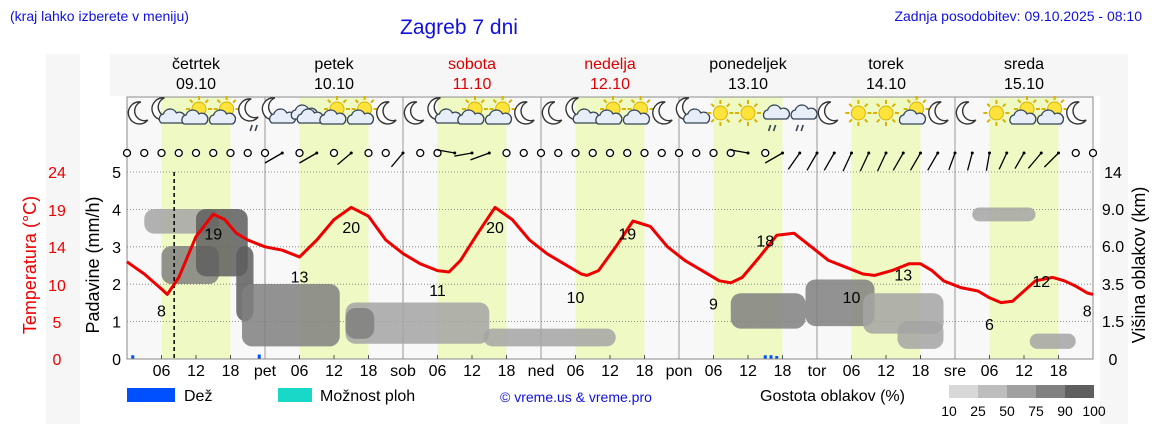  Describe the element at coordinates (403, 371) in the screenshot. I see `x-day-label: sob` at that location.